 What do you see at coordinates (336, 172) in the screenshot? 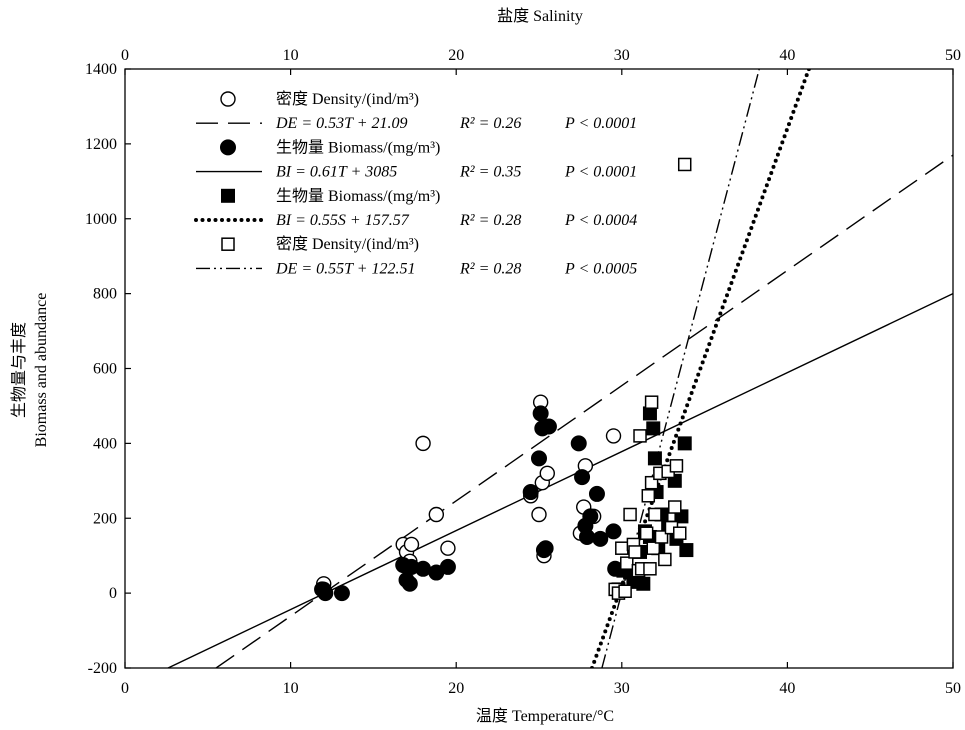
I see `legend-equation: BI = 0.61T + 3085` at bounding box center [336, 172].